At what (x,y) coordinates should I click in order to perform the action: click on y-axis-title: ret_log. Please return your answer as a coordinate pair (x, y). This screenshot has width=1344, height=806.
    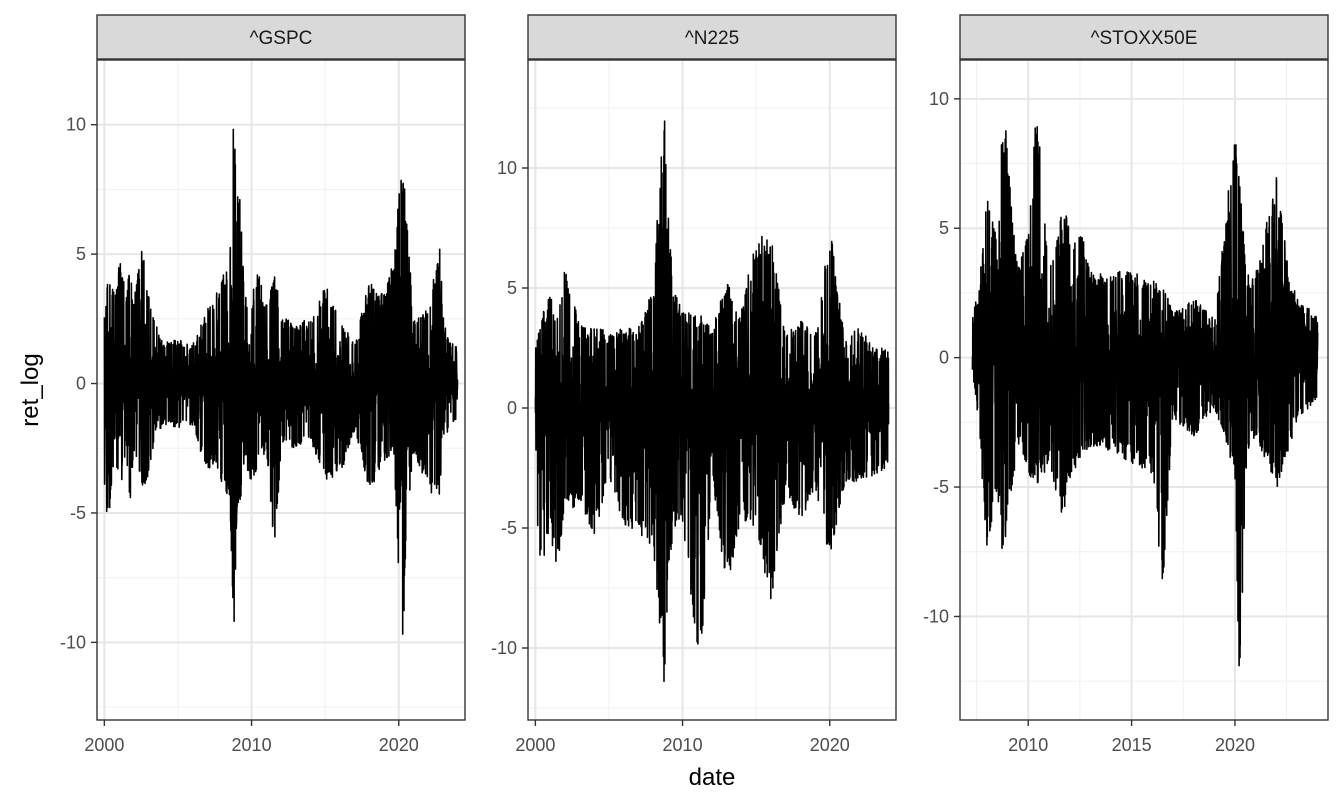
    Looking at the image, I should click on (30, 389).